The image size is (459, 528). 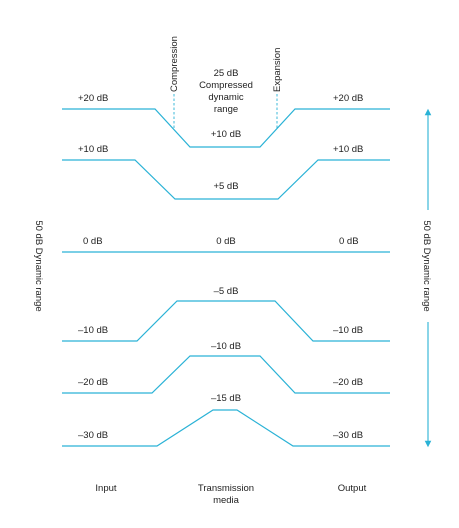 What do you see at coordinates (226, 500) in the screenshot?
I see `media-column-label-line-2: media` at bounding box center [226, 500].